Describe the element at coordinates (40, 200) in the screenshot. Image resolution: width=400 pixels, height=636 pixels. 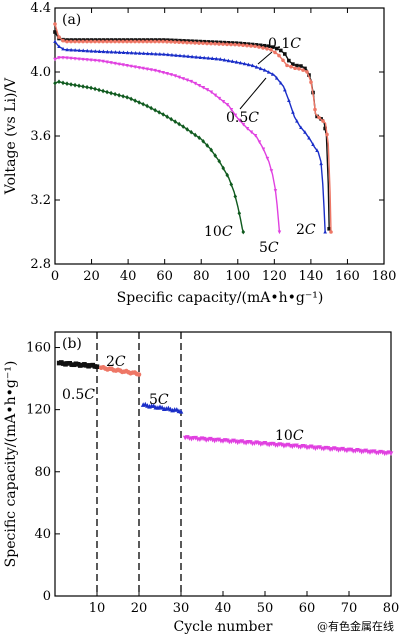
I see `chart-a-ytick-label: 3.2` at that location.